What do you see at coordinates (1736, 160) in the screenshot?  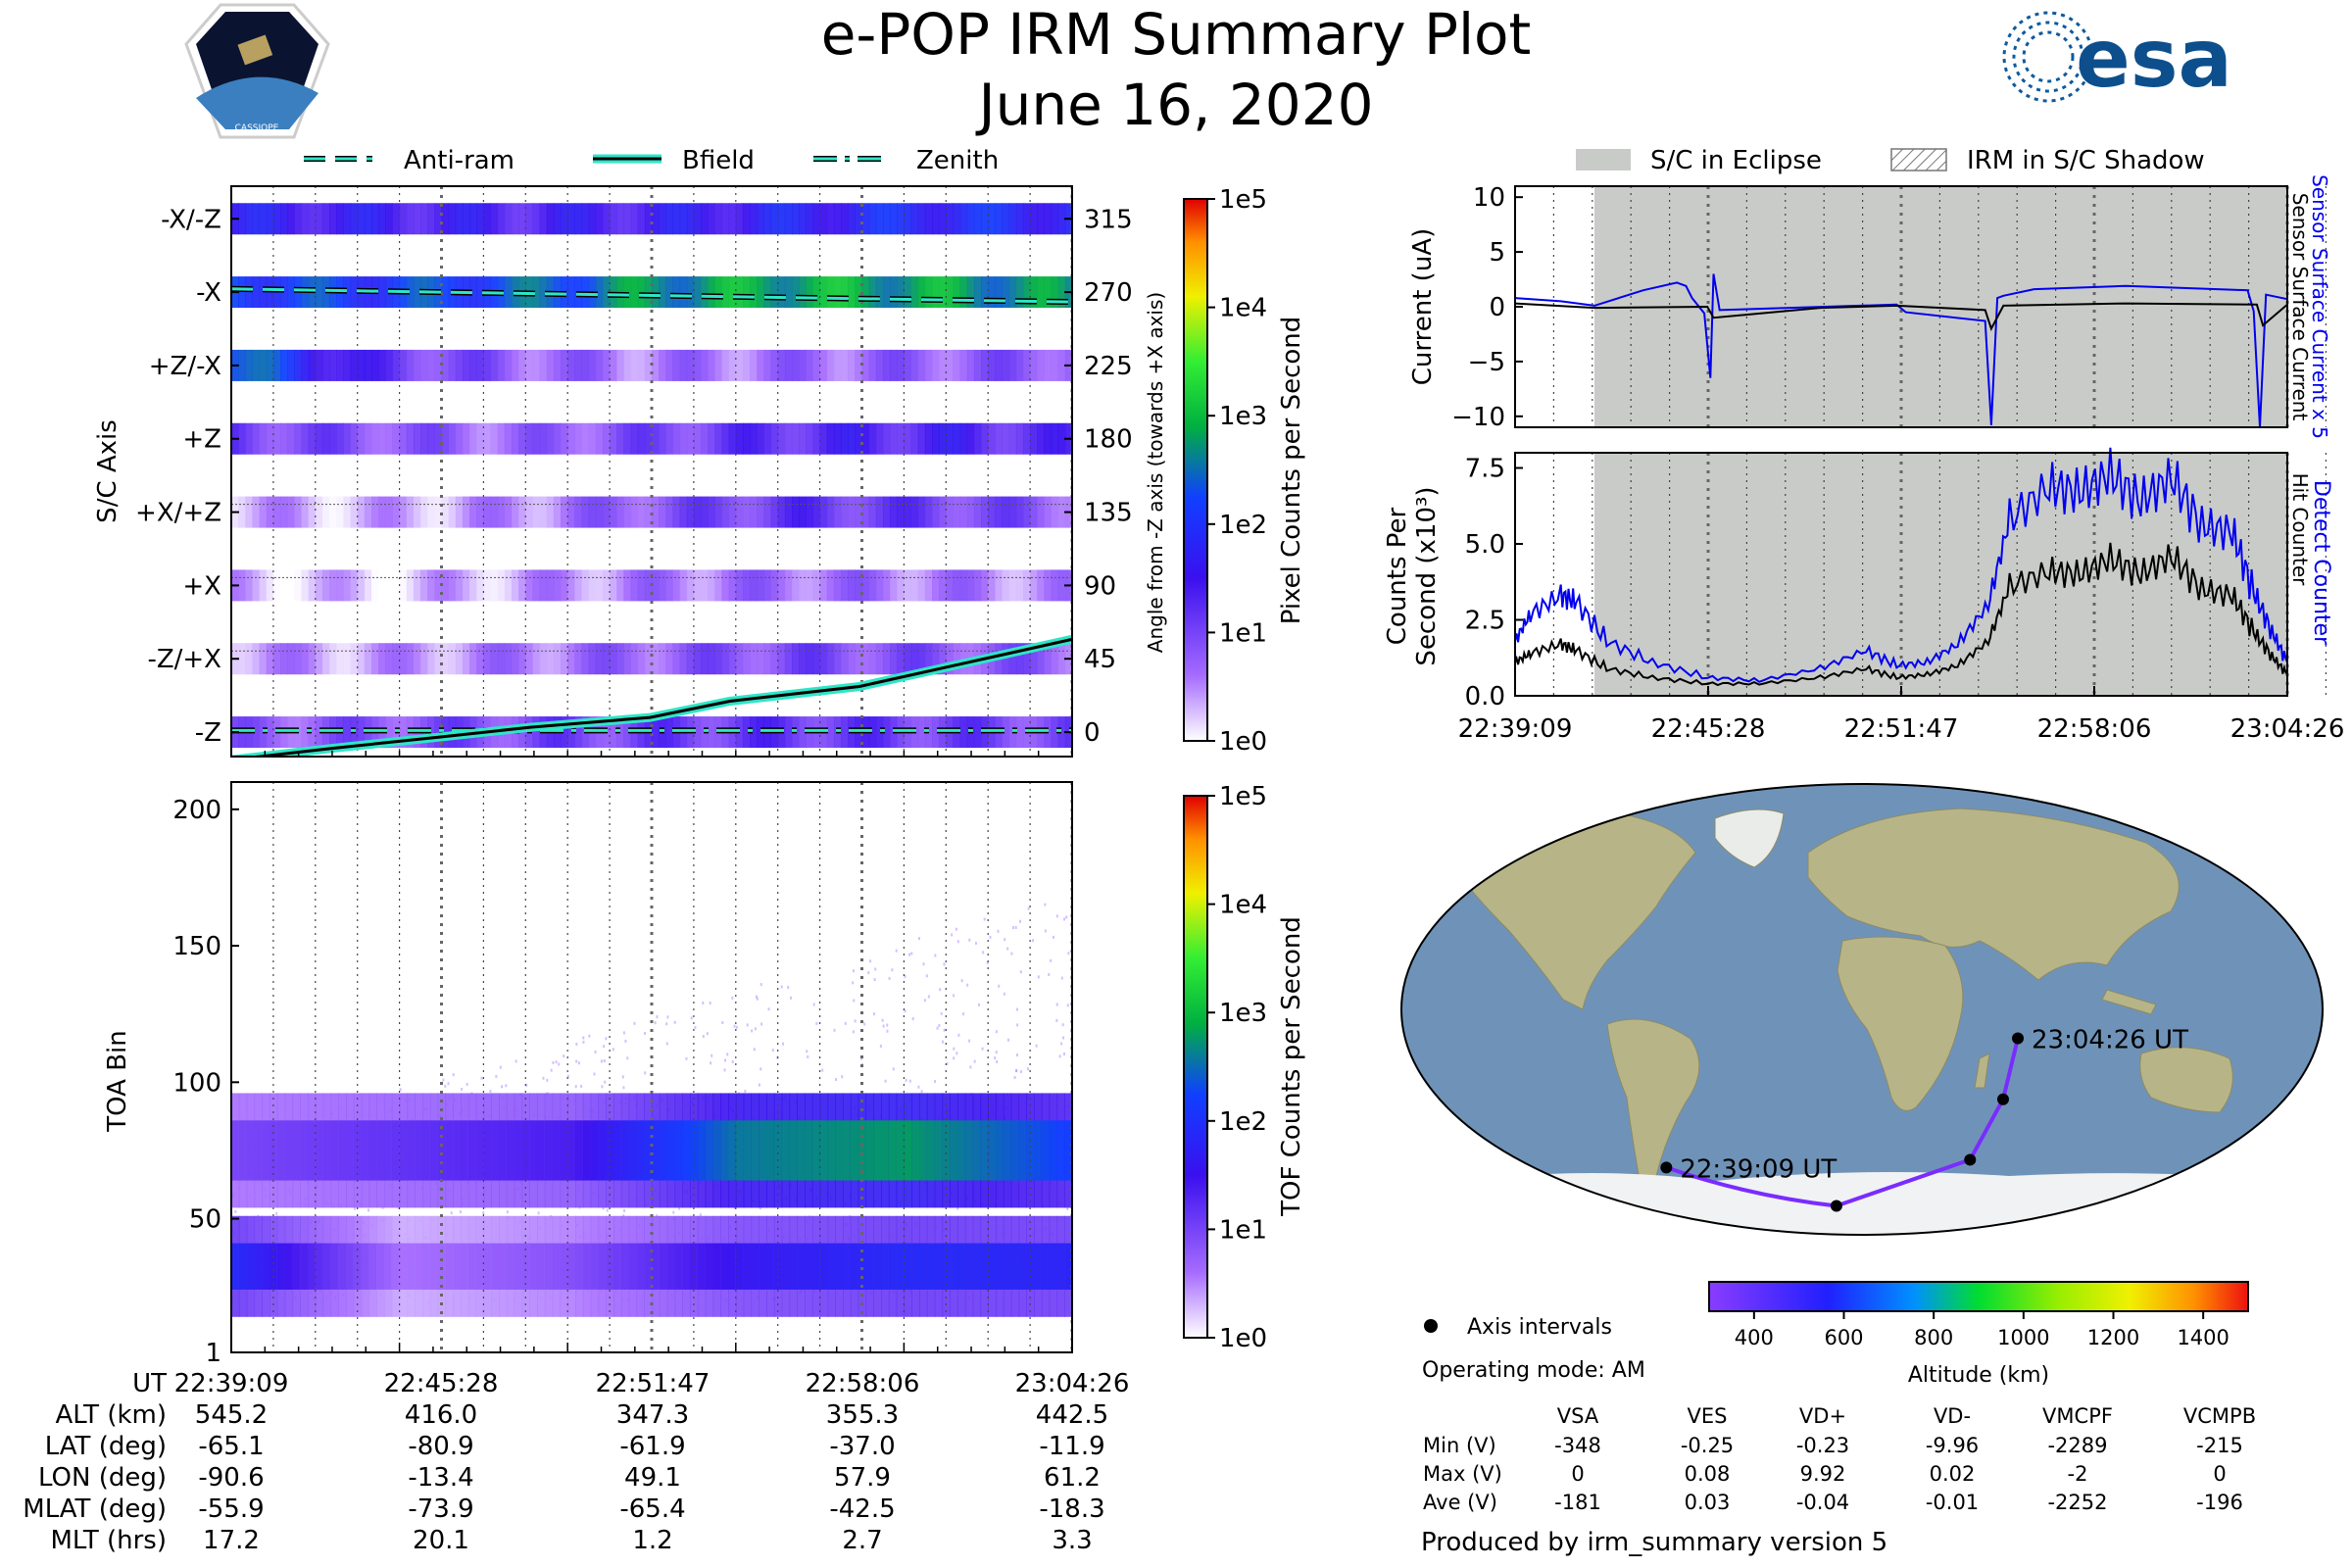 I see `legend-eclipse: S/C in Eclipse` at bounding box center [1736, 160].